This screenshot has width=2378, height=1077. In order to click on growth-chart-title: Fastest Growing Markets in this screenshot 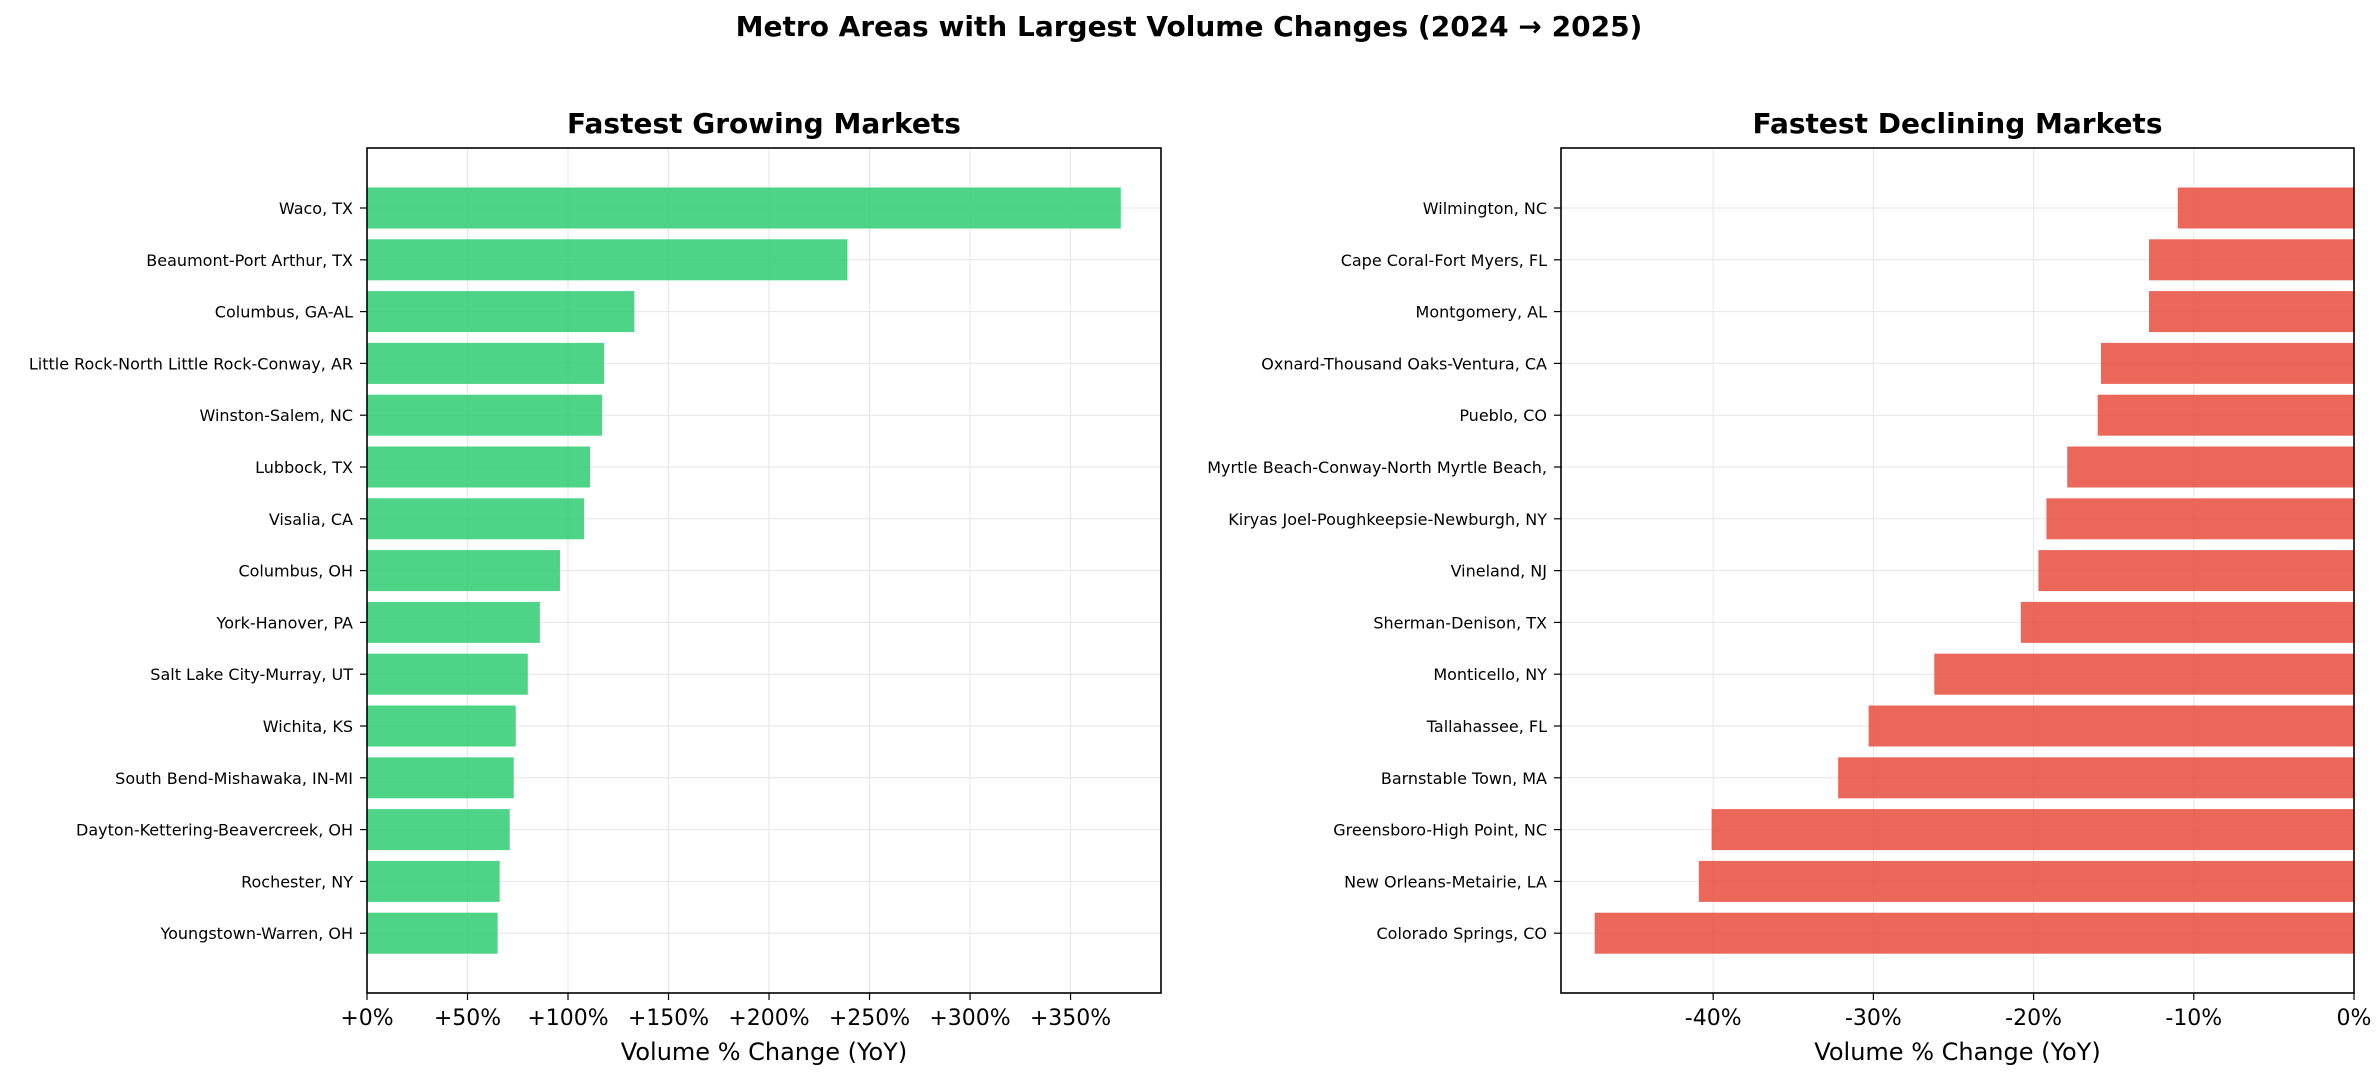, I will do `click(764, 123)`.